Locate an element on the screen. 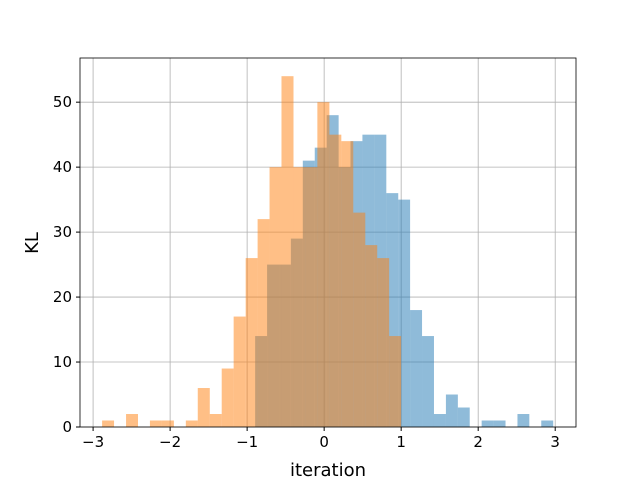 The width and height of the screenshot is (640, 480). x-tick-label: 3 is located at coordinates (555, 442).